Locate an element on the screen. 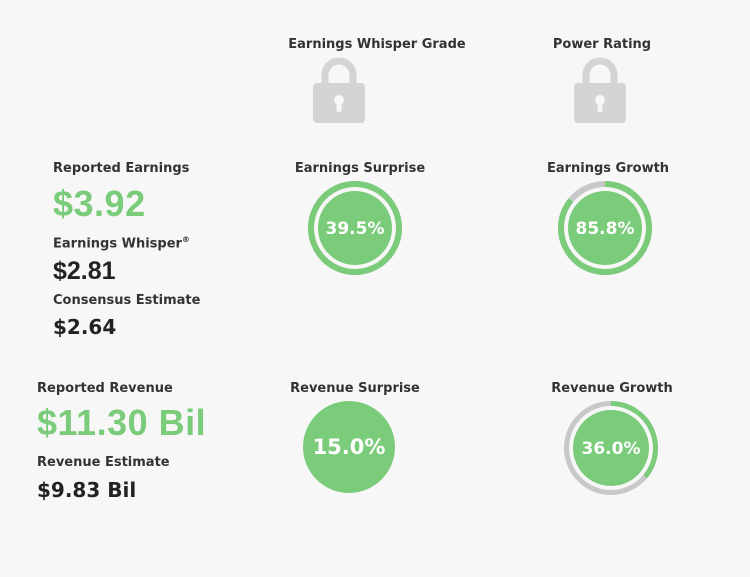 This screenshot has height=577, width=750. consensus-estimate-value: $2.64 is located at coordinates (85, 327).